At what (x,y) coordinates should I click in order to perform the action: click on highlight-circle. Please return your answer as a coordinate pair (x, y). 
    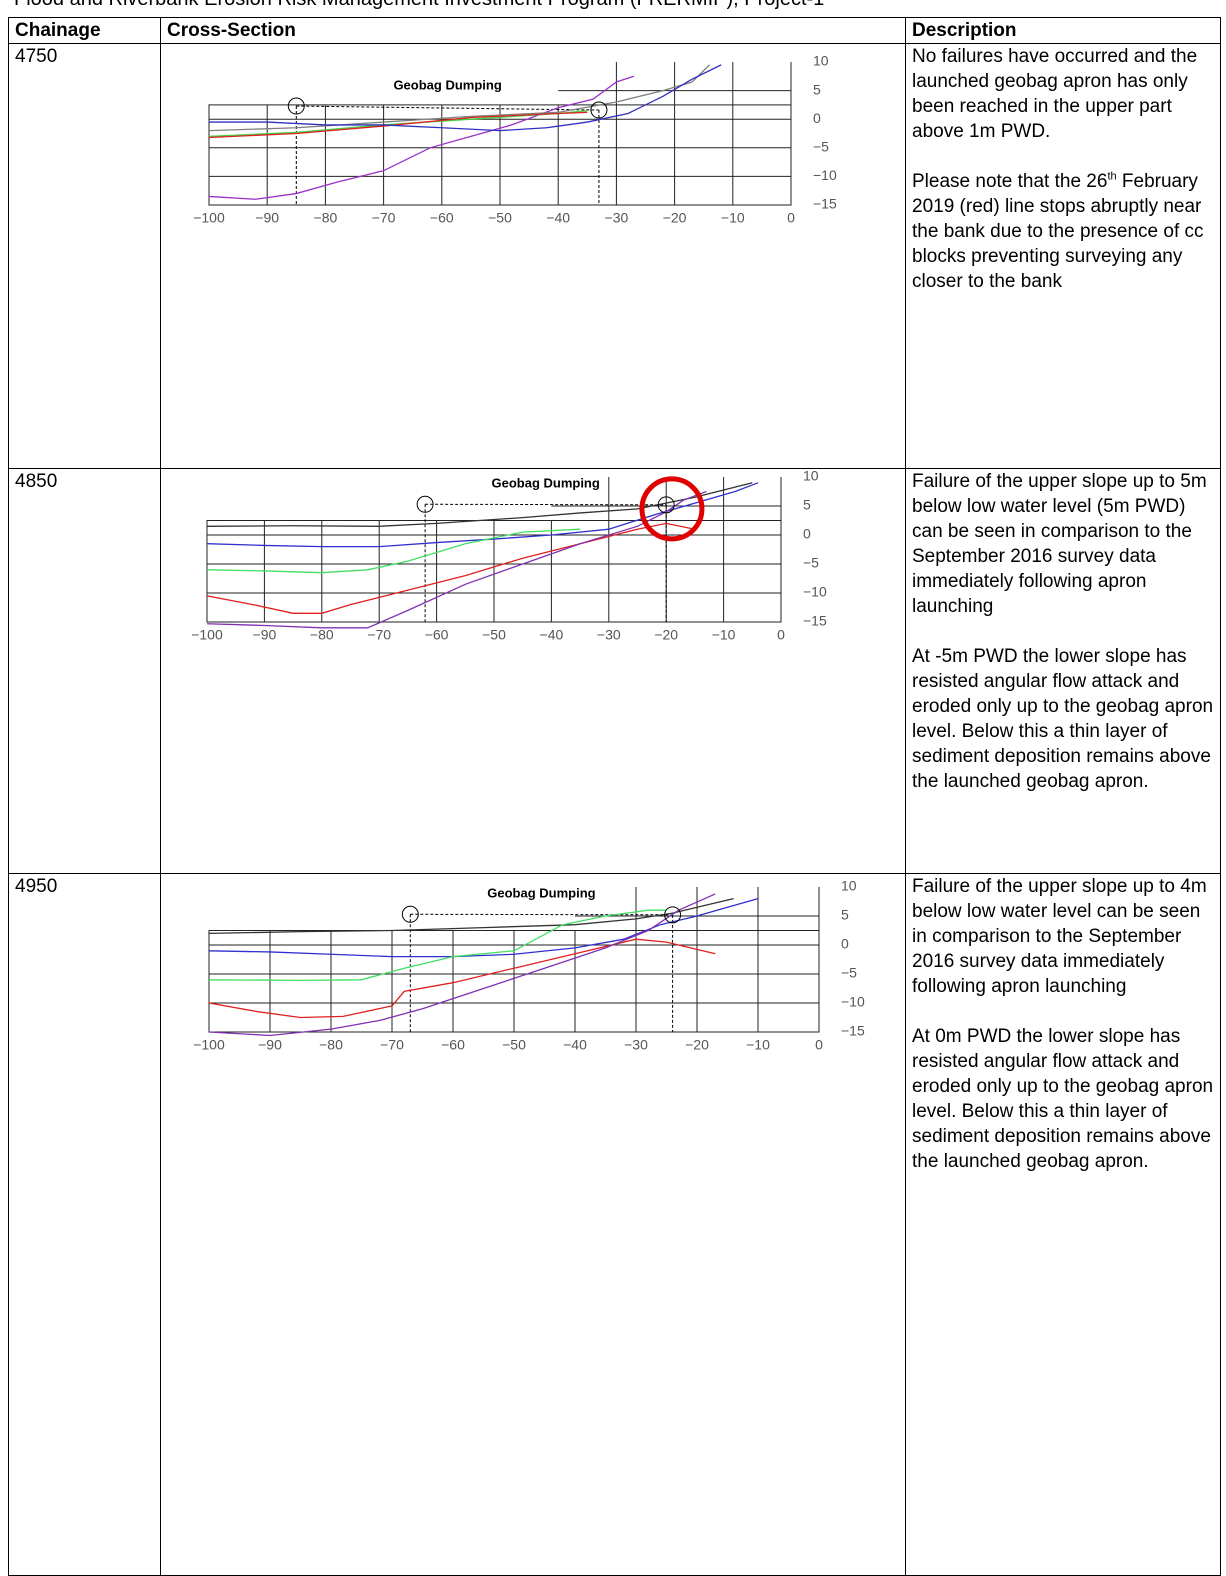
    Looking at the image, I should click on (672, 509).